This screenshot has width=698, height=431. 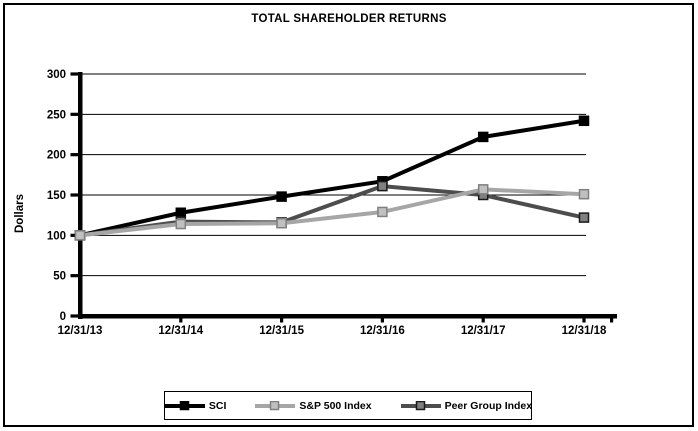 I want to click on x-tick-label: 12/31/15, so click(x=281, y=331).